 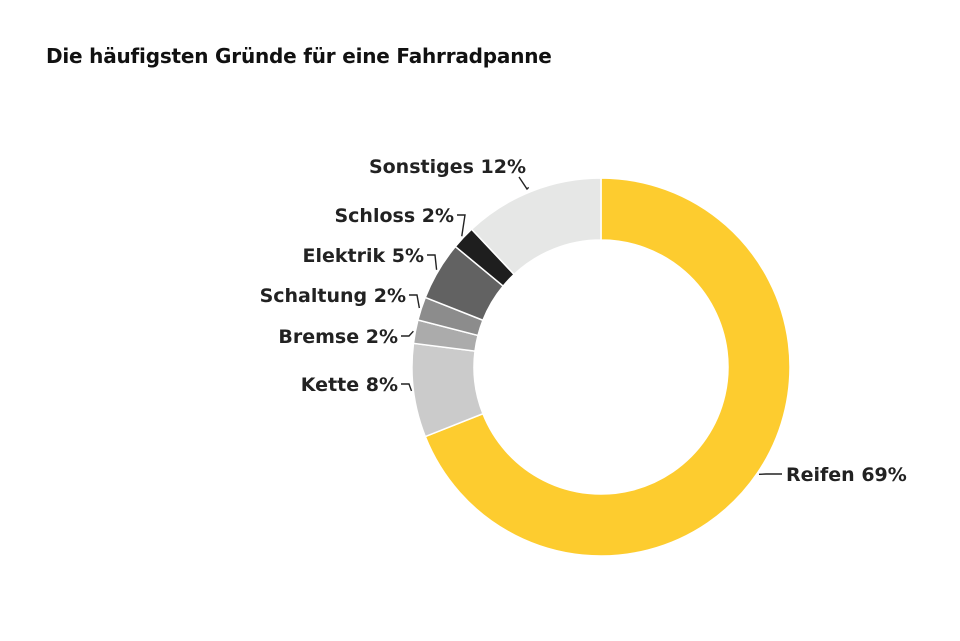 I want to click on leader-sonstiges, so click(x=524, y=183).